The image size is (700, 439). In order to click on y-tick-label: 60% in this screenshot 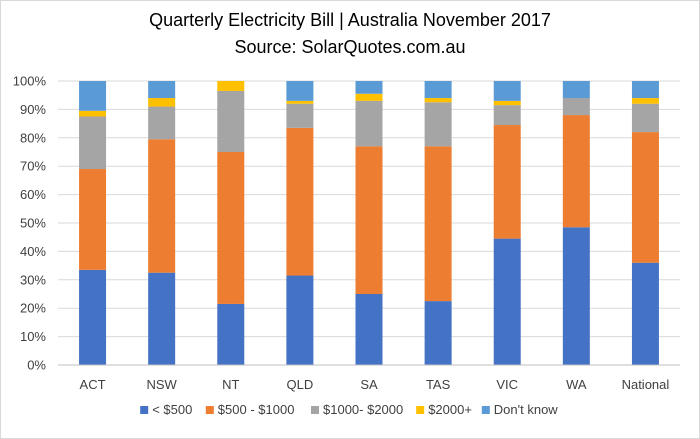, I will do `click(33, 194)`.